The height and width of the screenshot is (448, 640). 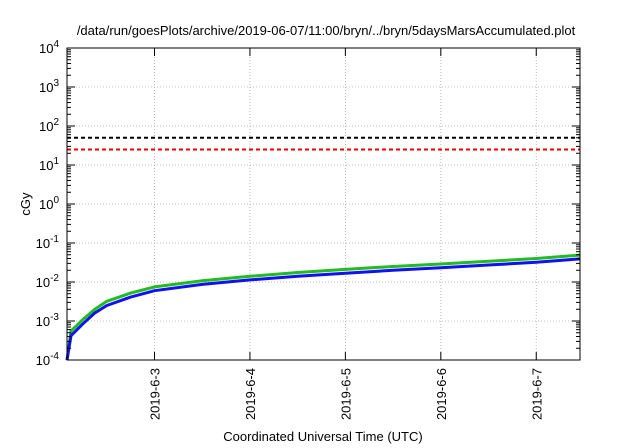 I want to click on x-tick-label: 2019-6-5, so click(x=345, y=394).